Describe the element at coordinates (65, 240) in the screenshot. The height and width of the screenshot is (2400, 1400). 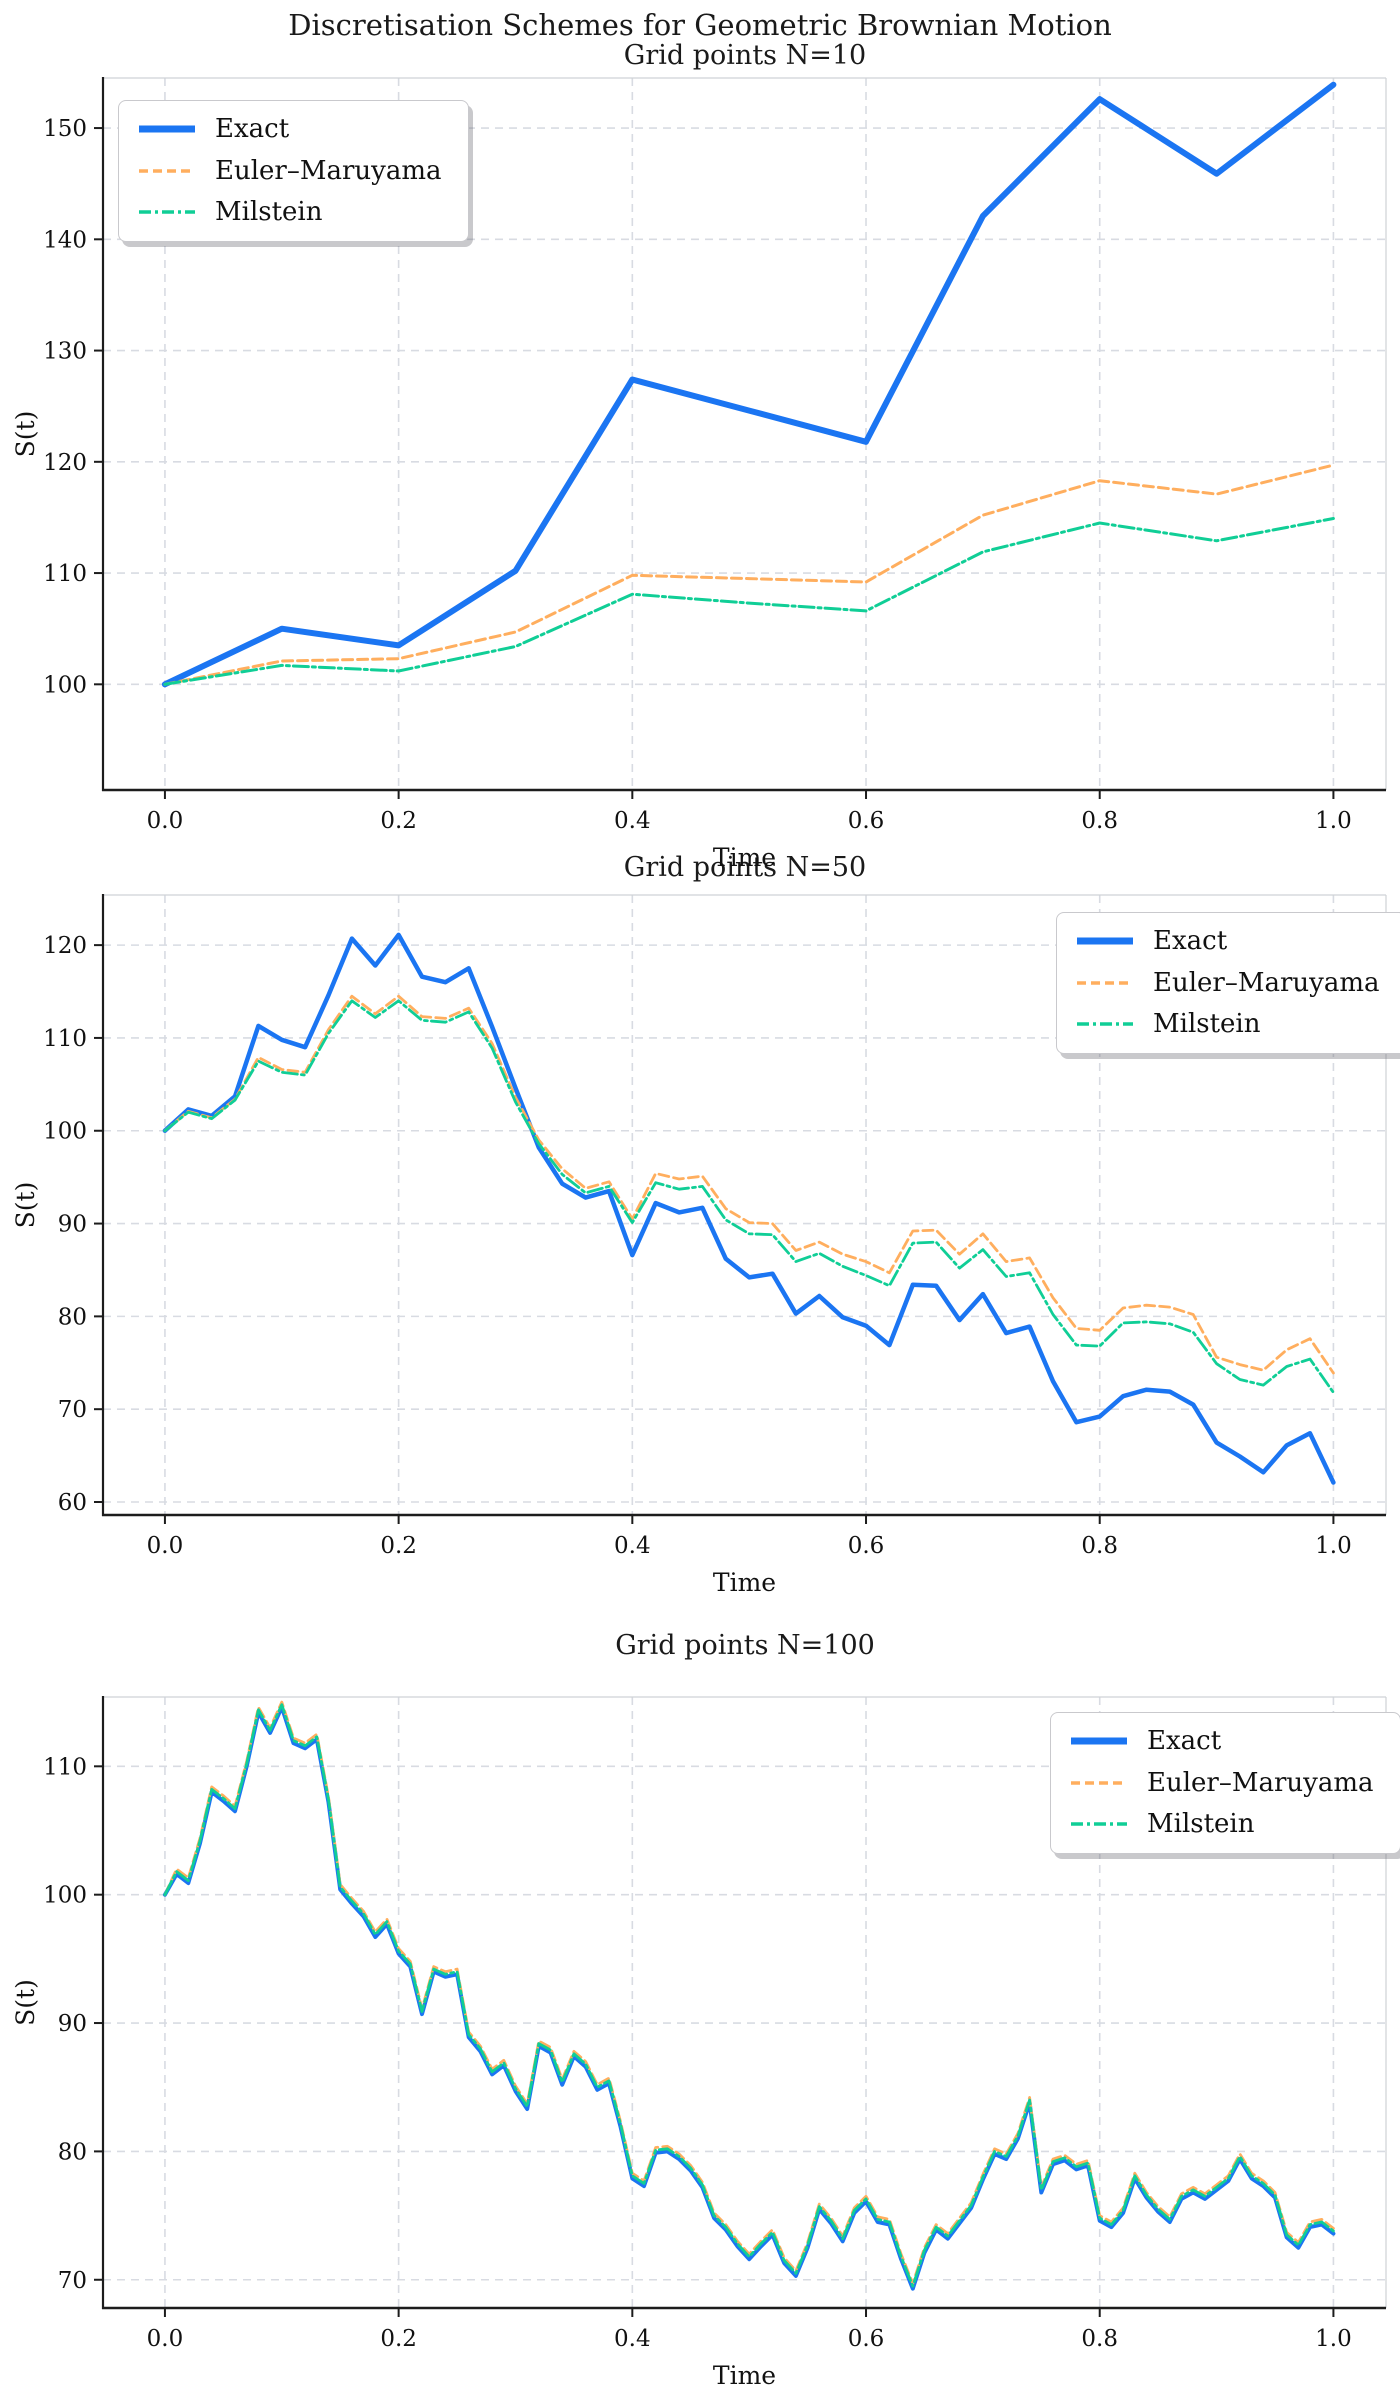
I see `svg-text: 140` at that location.